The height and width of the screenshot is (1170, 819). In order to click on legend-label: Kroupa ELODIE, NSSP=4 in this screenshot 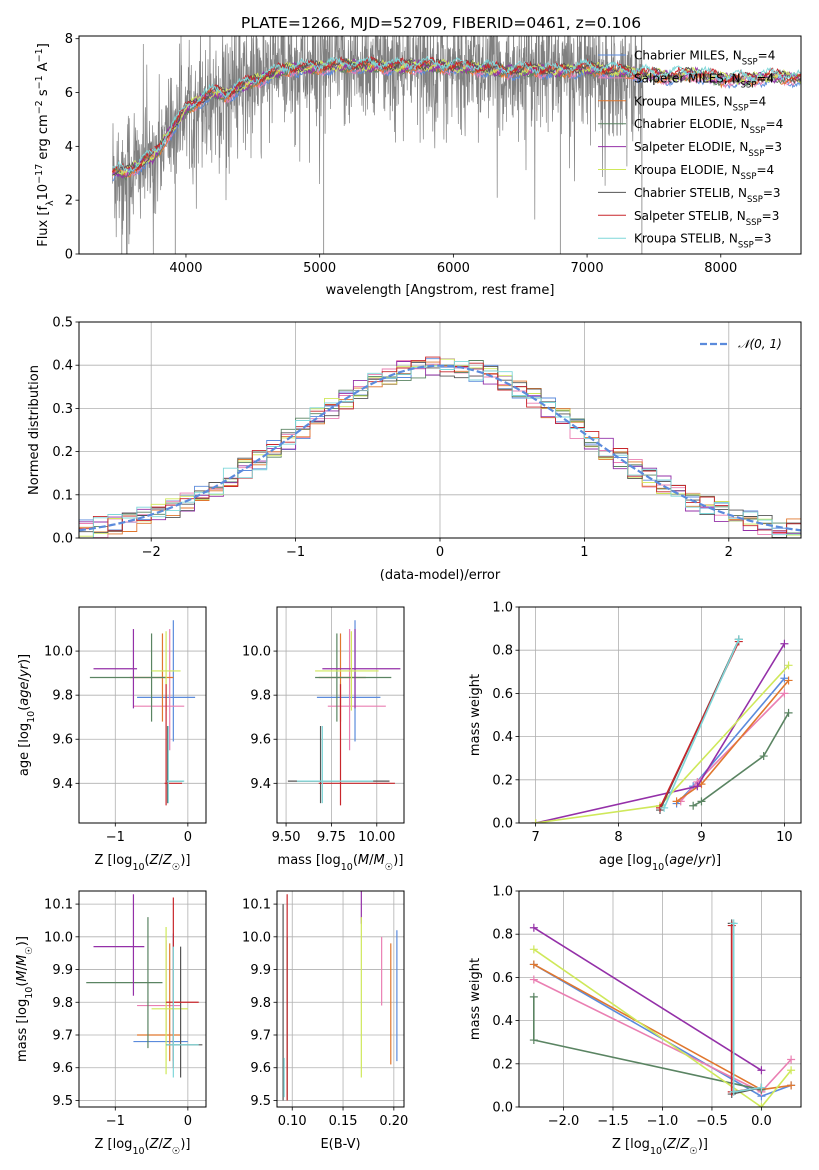, I will do `click(704, 172)`.